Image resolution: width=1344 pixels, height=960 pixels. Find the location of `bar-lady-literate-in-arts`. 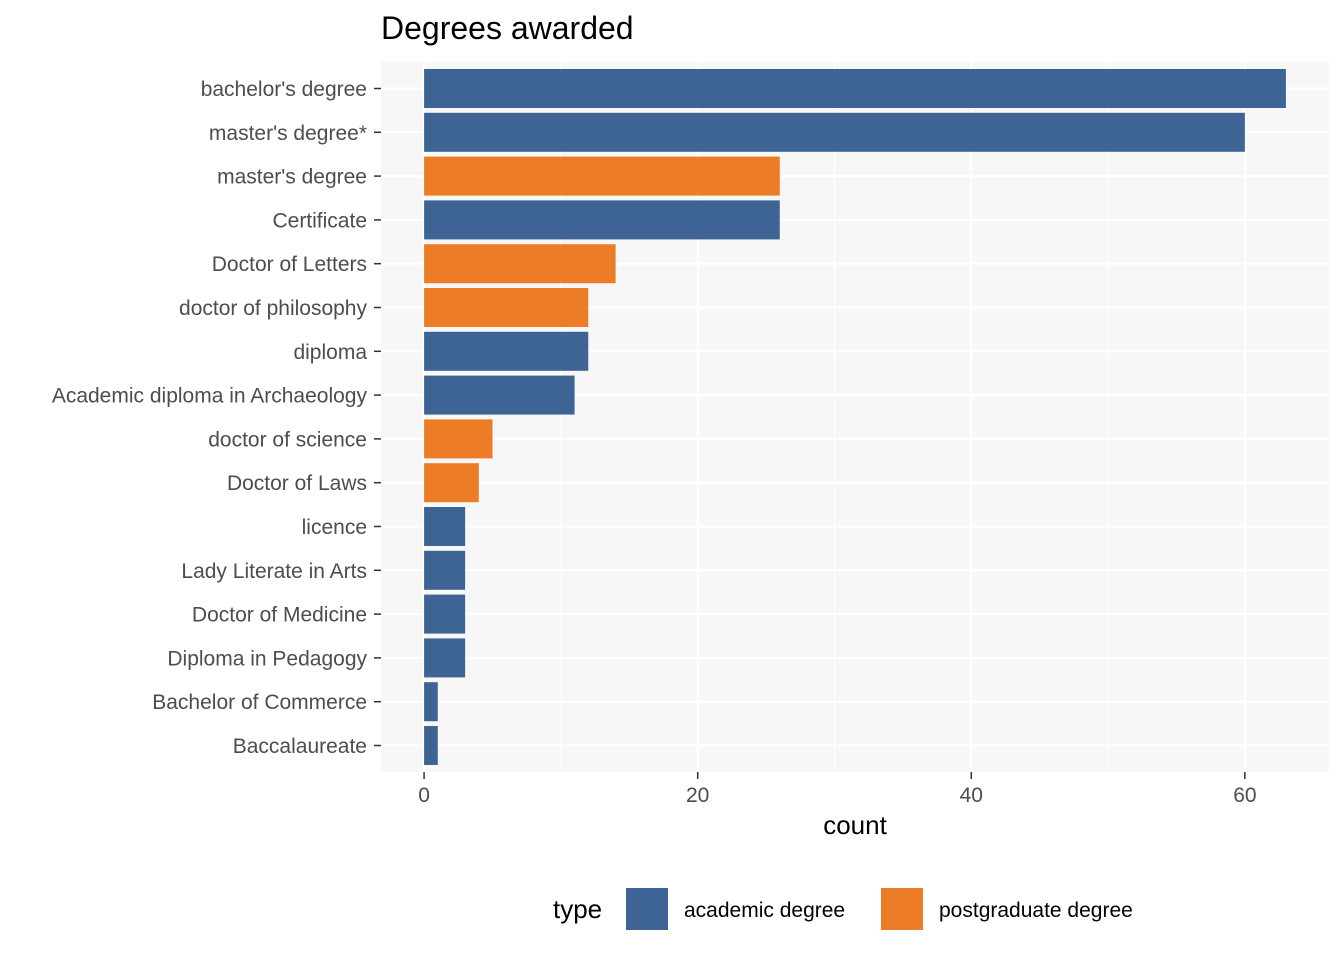

bar-lady-literate-in-arts is located at coordinates (445, 570).